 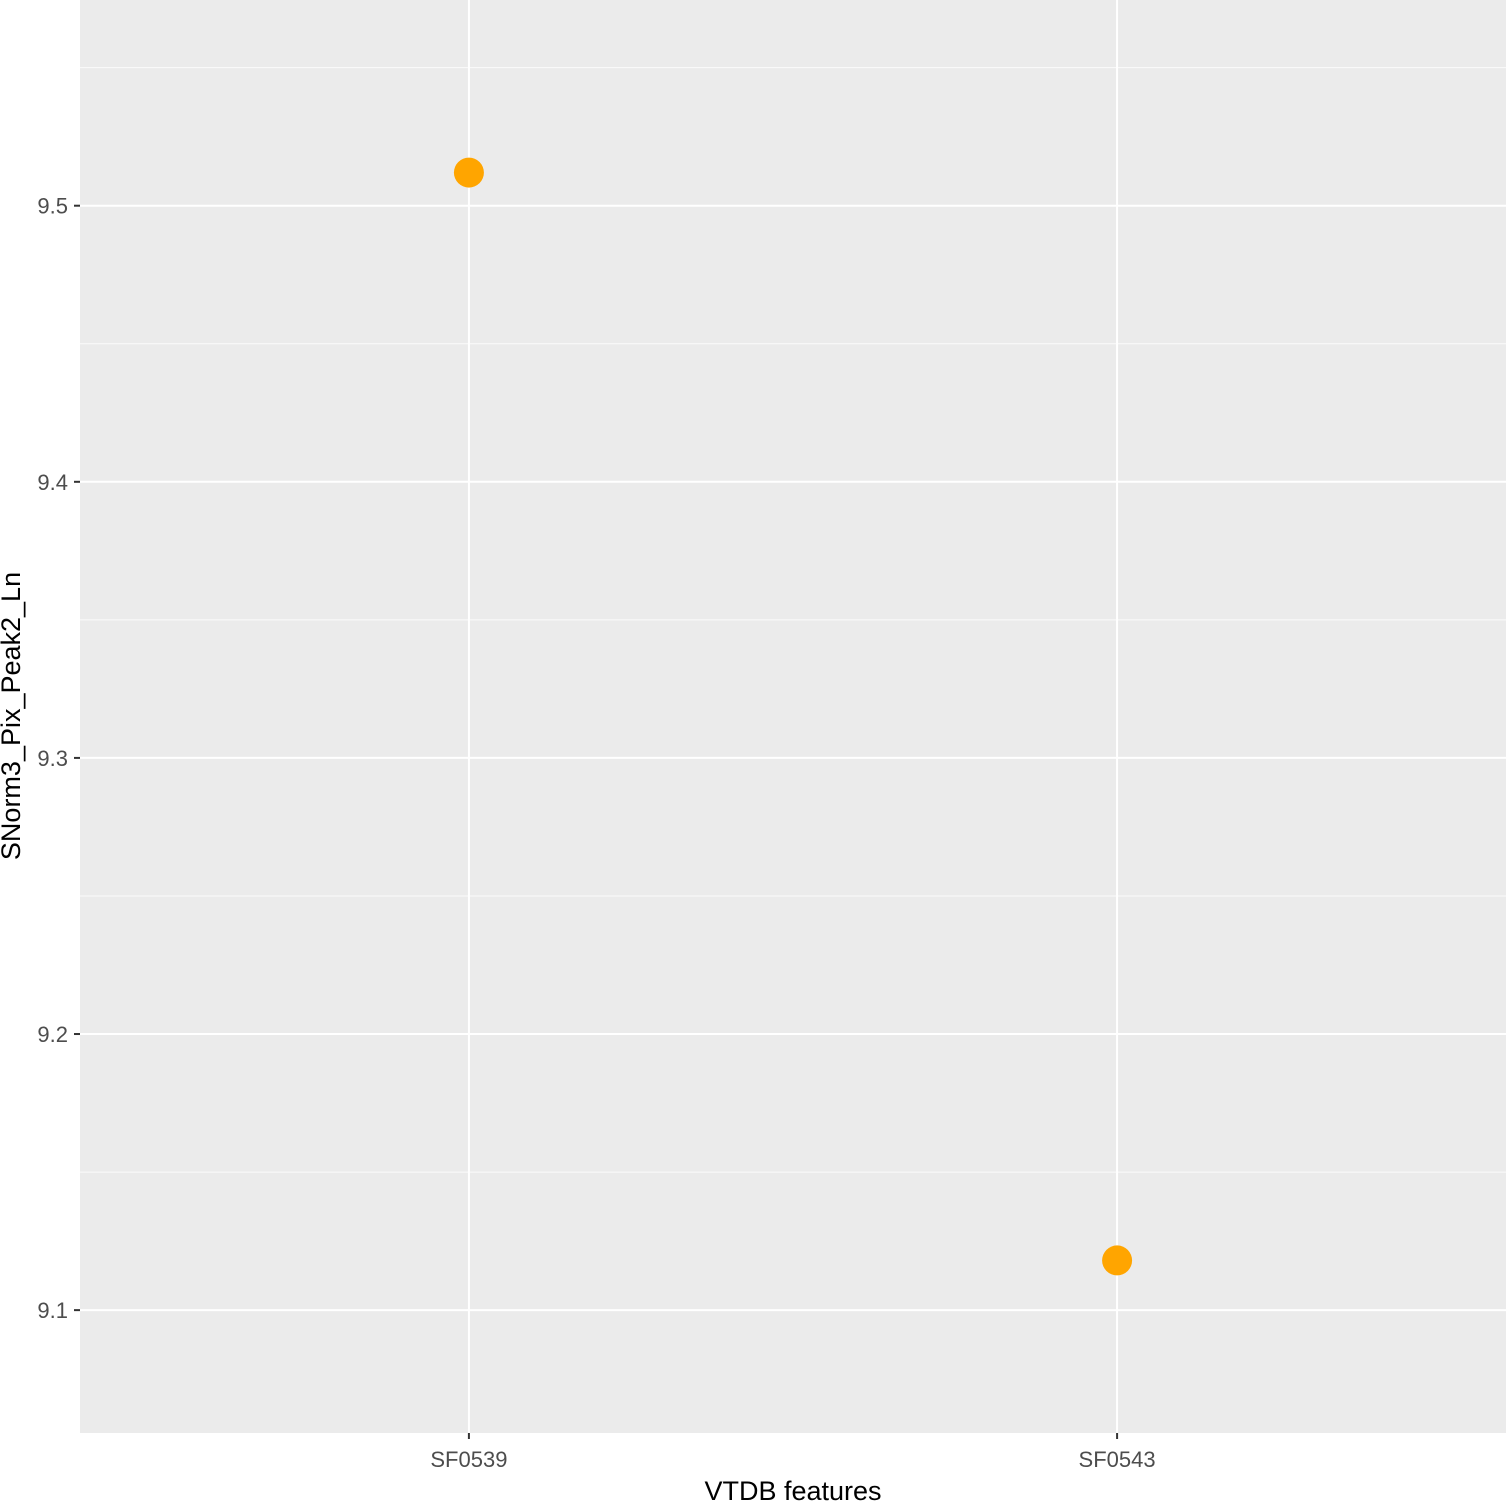 I want to click on y-tick-label: 9.5, so click(x=52, y=206).